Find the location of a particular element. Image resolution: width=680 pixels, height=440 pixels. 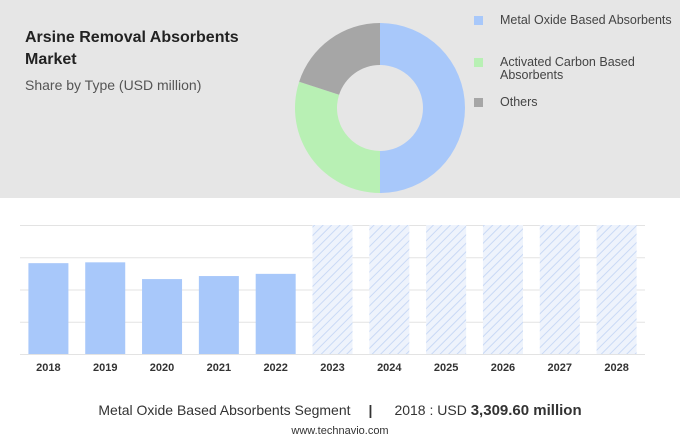

legend-item-others: Others is located at coordinates (504, 102).